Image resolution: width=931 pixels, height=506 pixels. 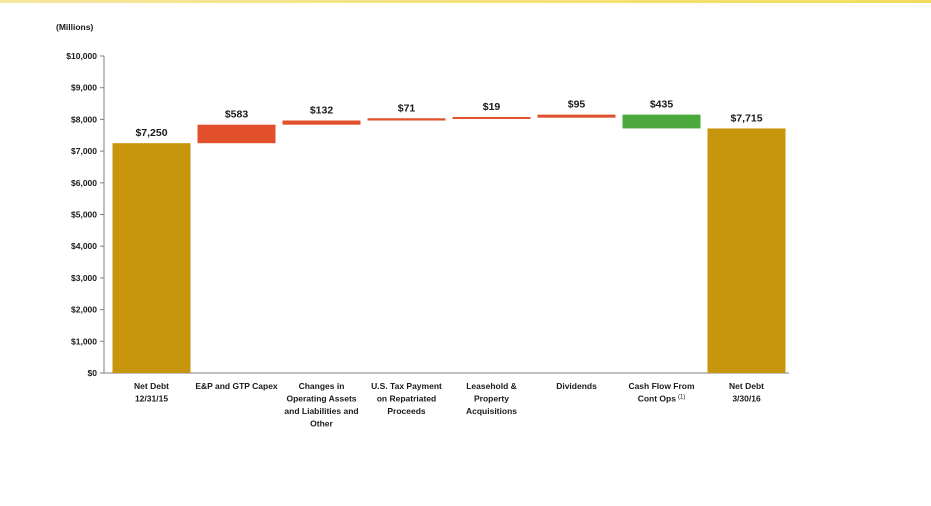 What do you see at coordinates (84, 88) in the screenshot?
I see `y-tick-label: $9,000` at bounding box center [84, 88].